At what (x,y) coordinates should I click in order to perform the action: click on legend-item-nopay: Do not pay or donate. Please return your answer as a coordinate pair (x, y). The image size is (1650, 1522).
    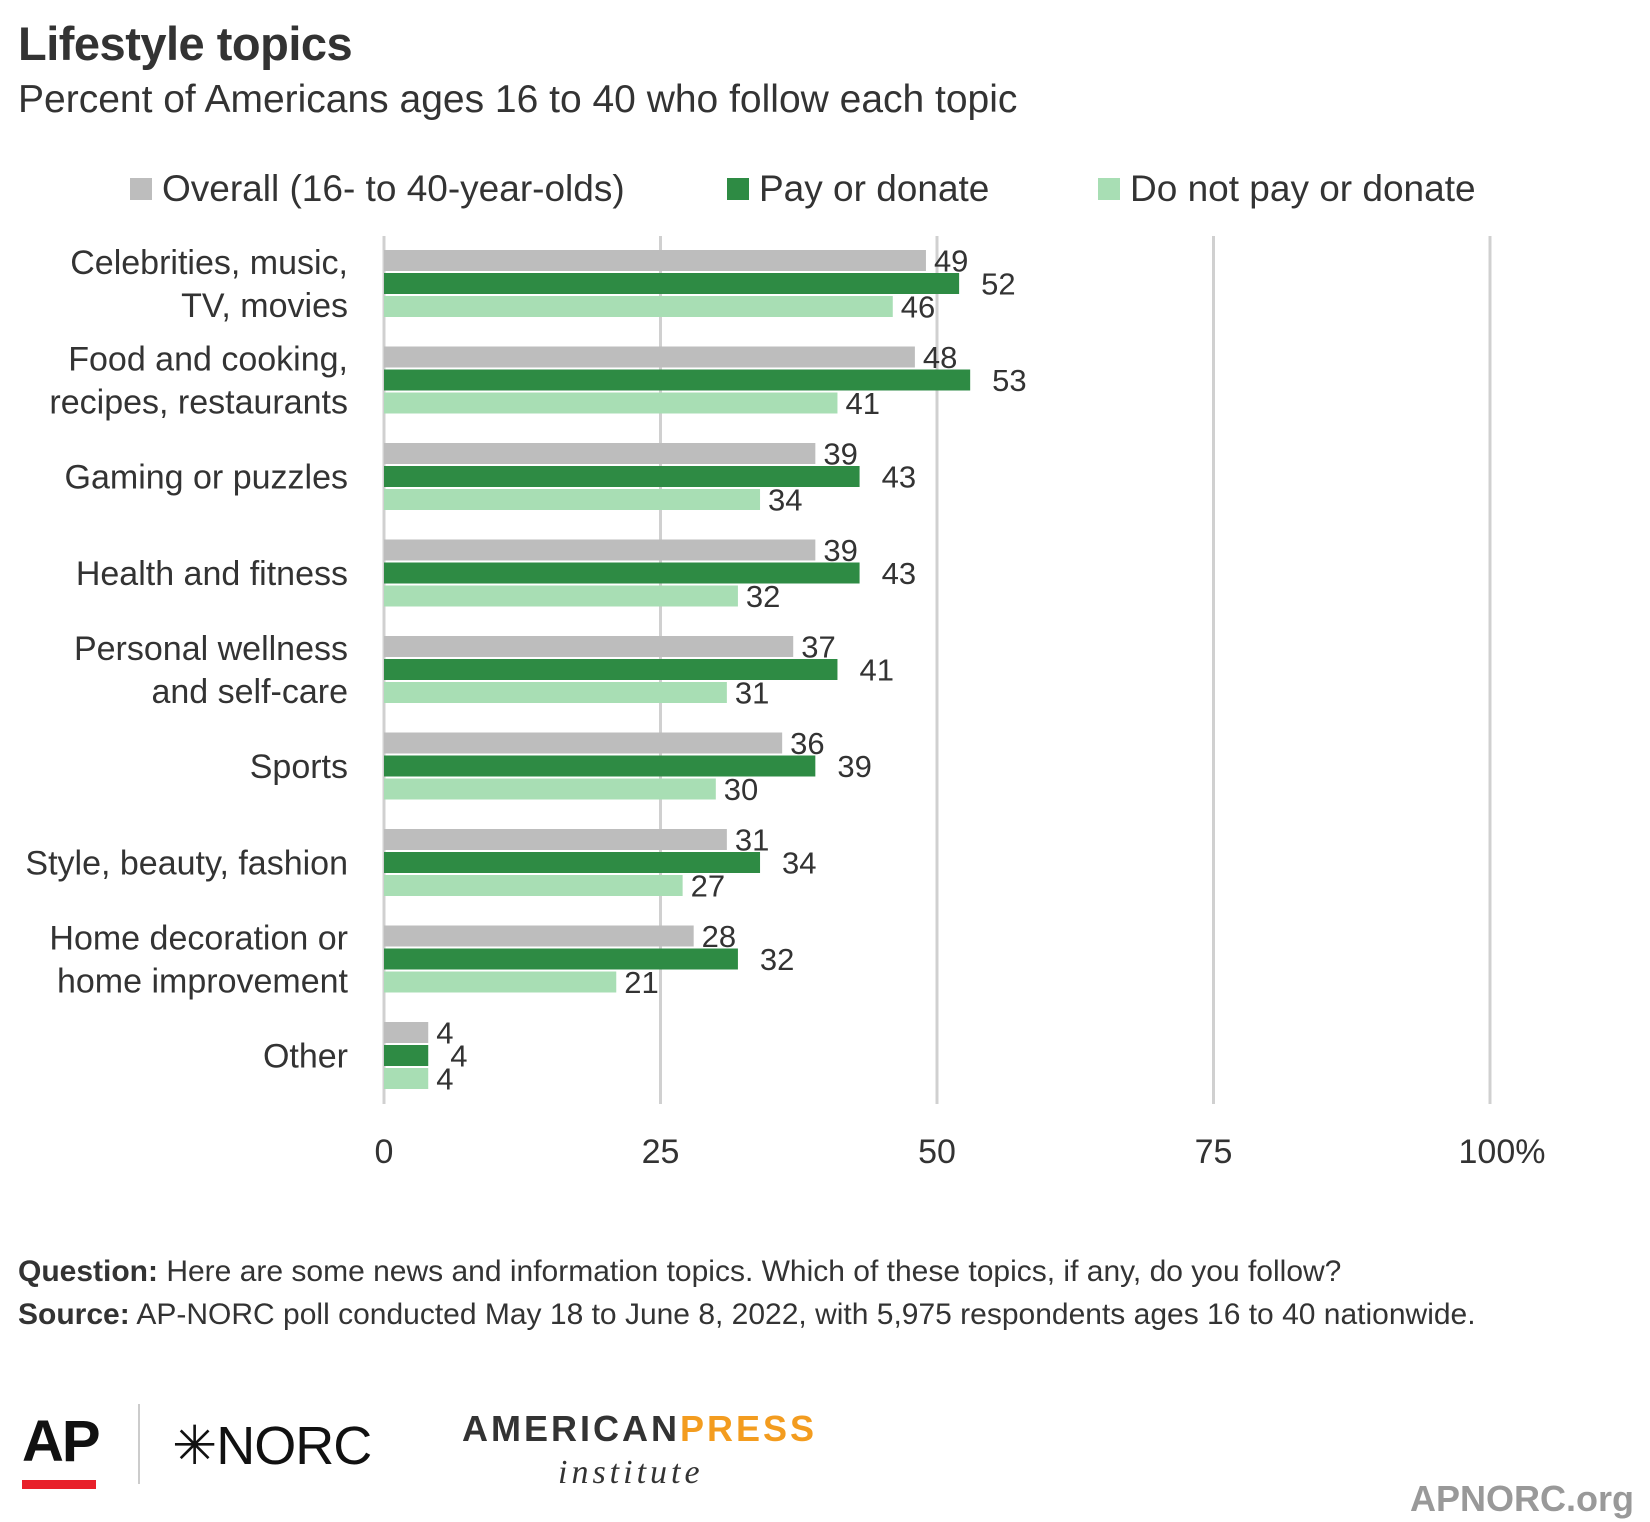
    Looking at the image, I should click on (1287, 189).